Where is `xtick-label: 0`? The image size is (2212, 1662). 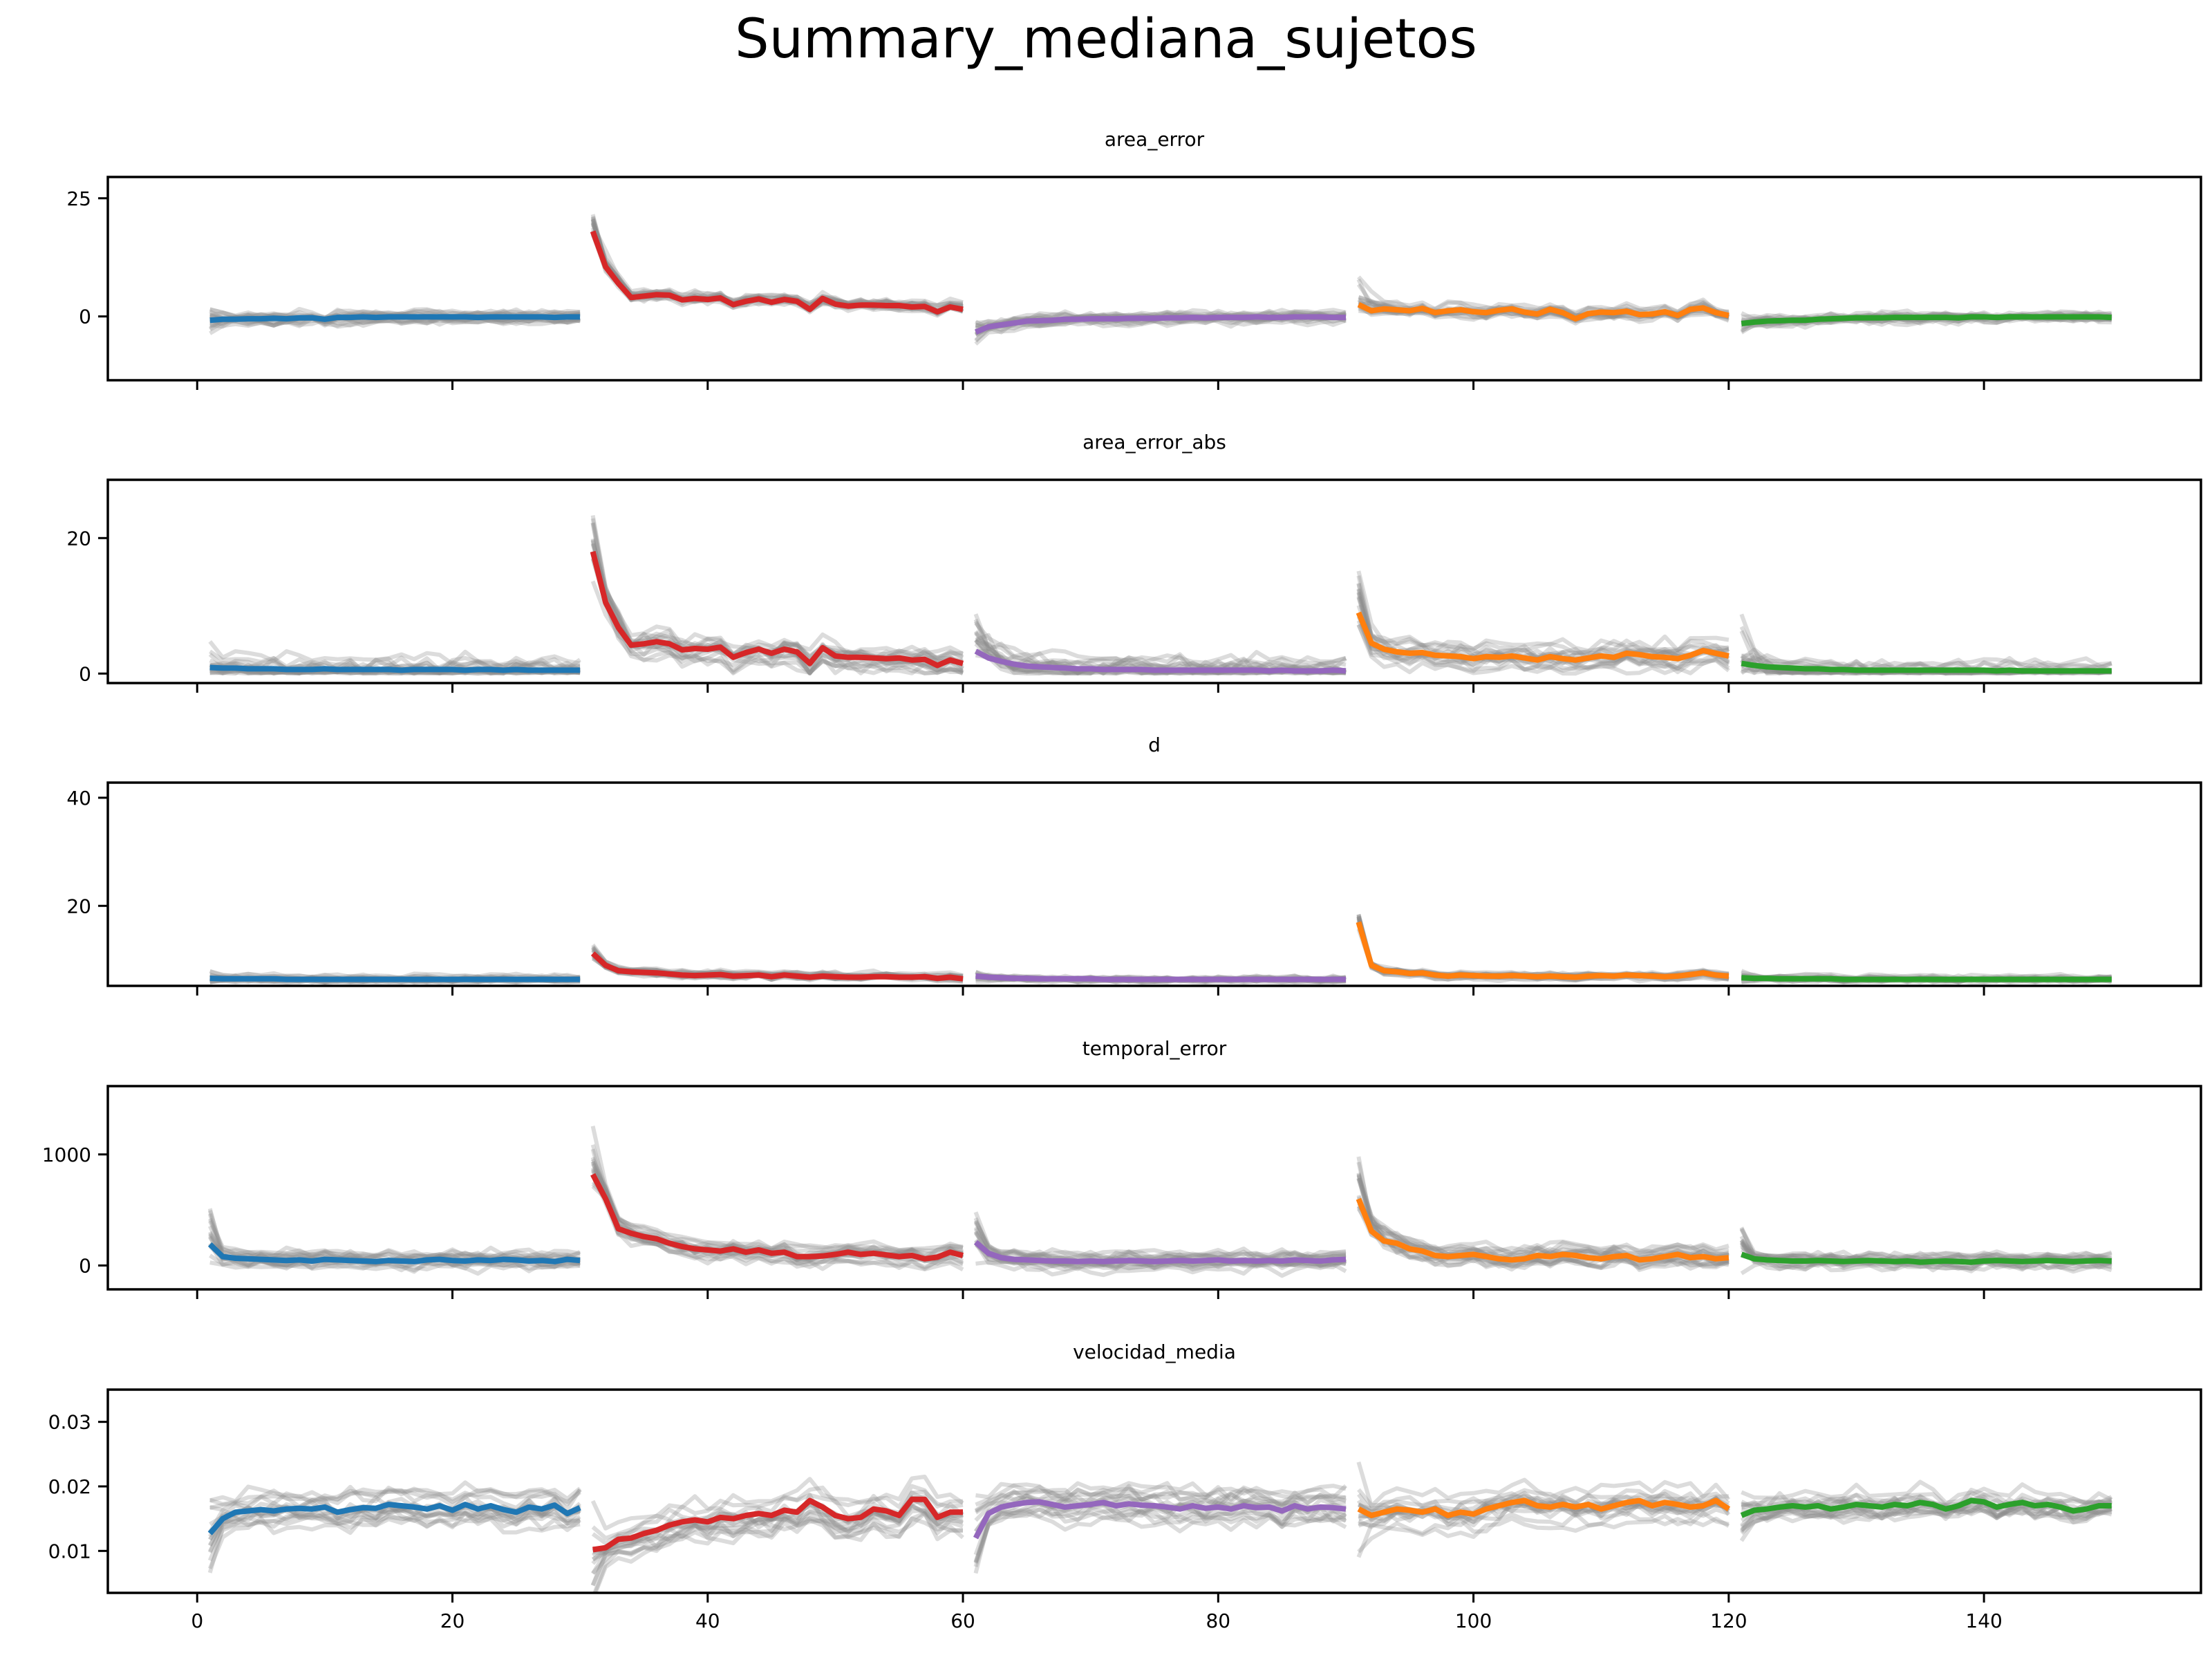 xtick-label: 0 is located at coordinates (197, 1620).